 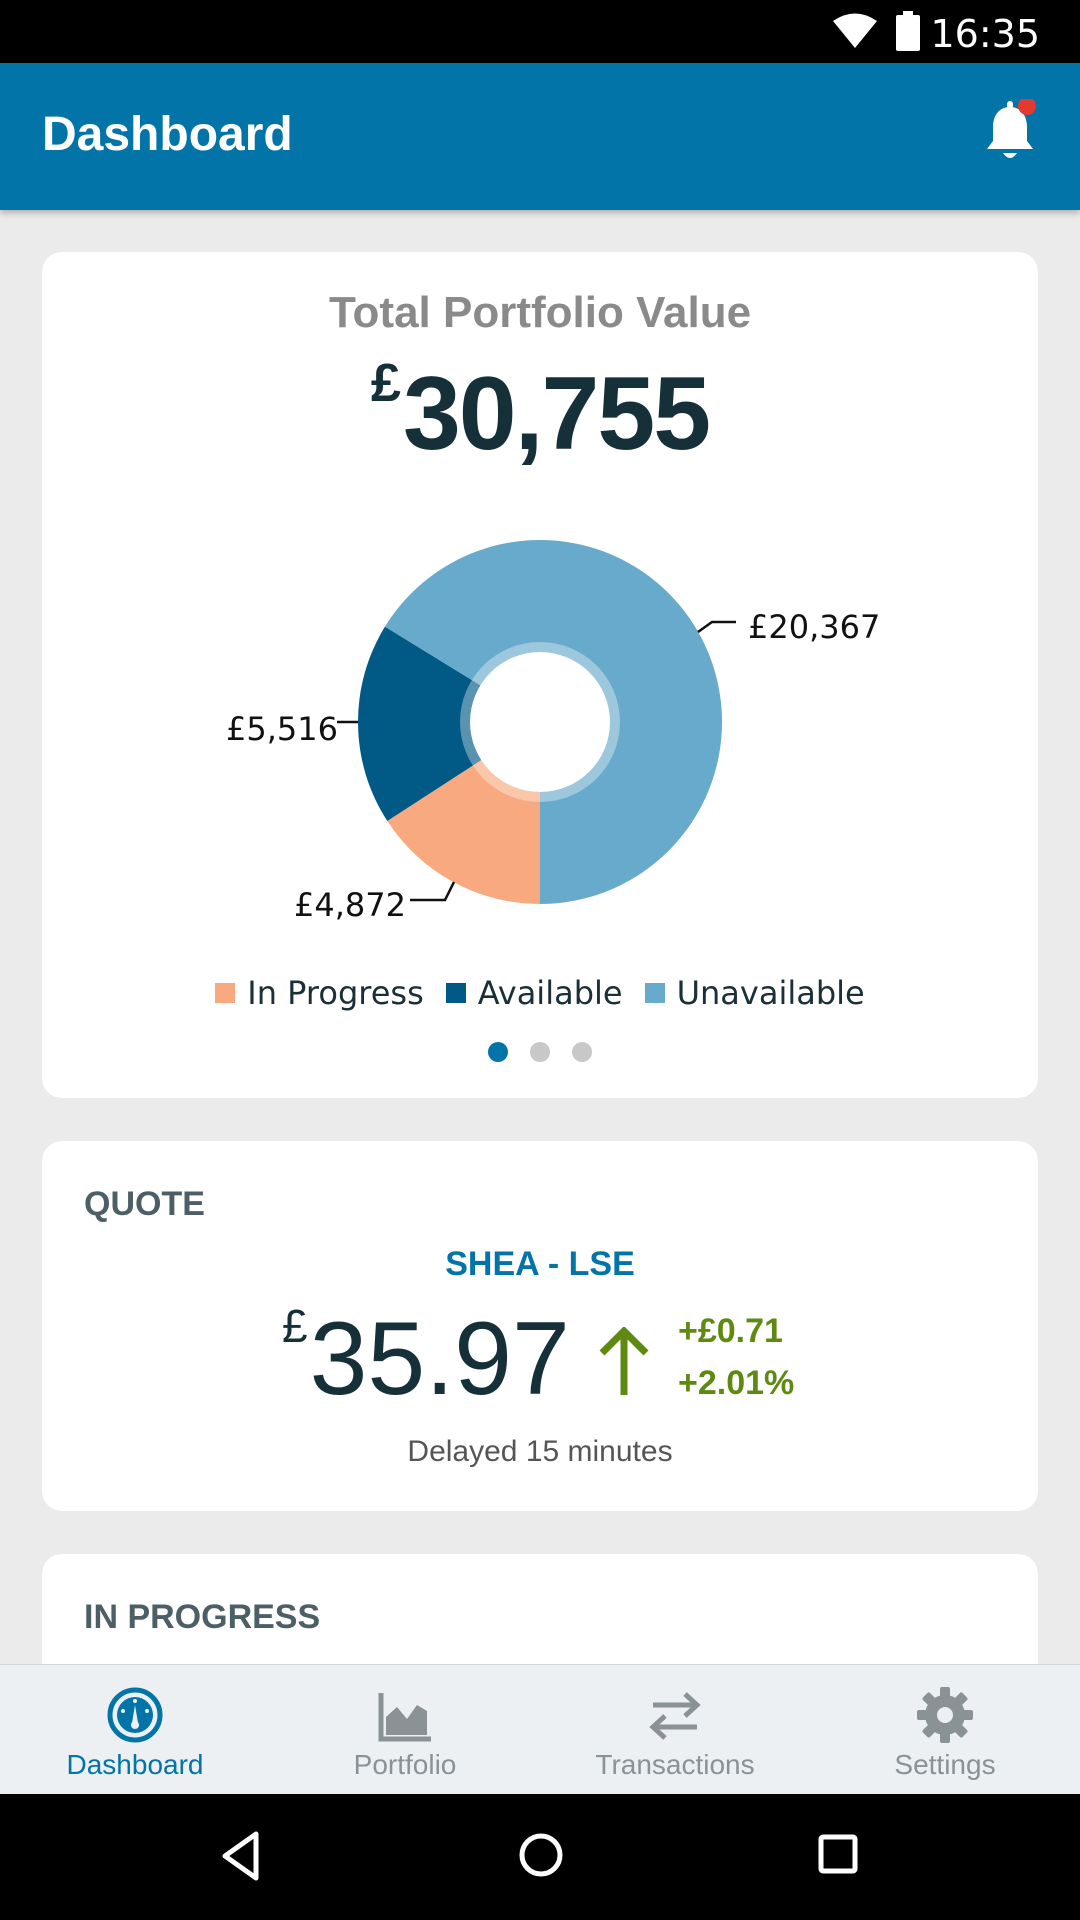 What do you see at coordinates (736, 1383) in the screenshot?
I see `quote-change-pct: +2.01%` at bounding box center [736, 1383].